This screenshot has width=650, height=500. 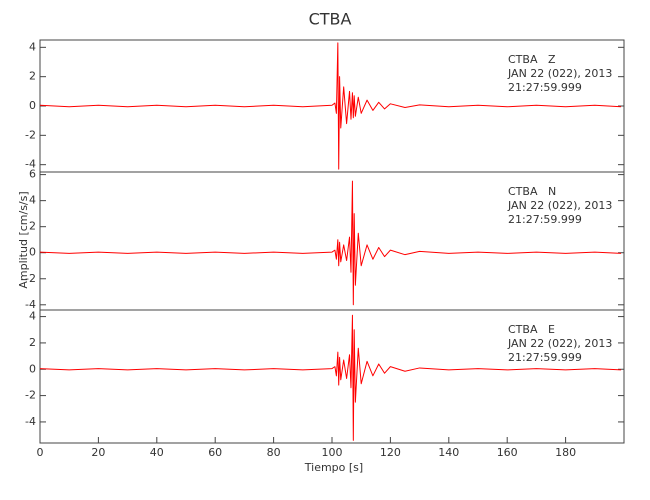 What do you see at coordinates (390, 452) in the screenshot?
I see `x-tick-label: 120` at bounding box center [390, 452].